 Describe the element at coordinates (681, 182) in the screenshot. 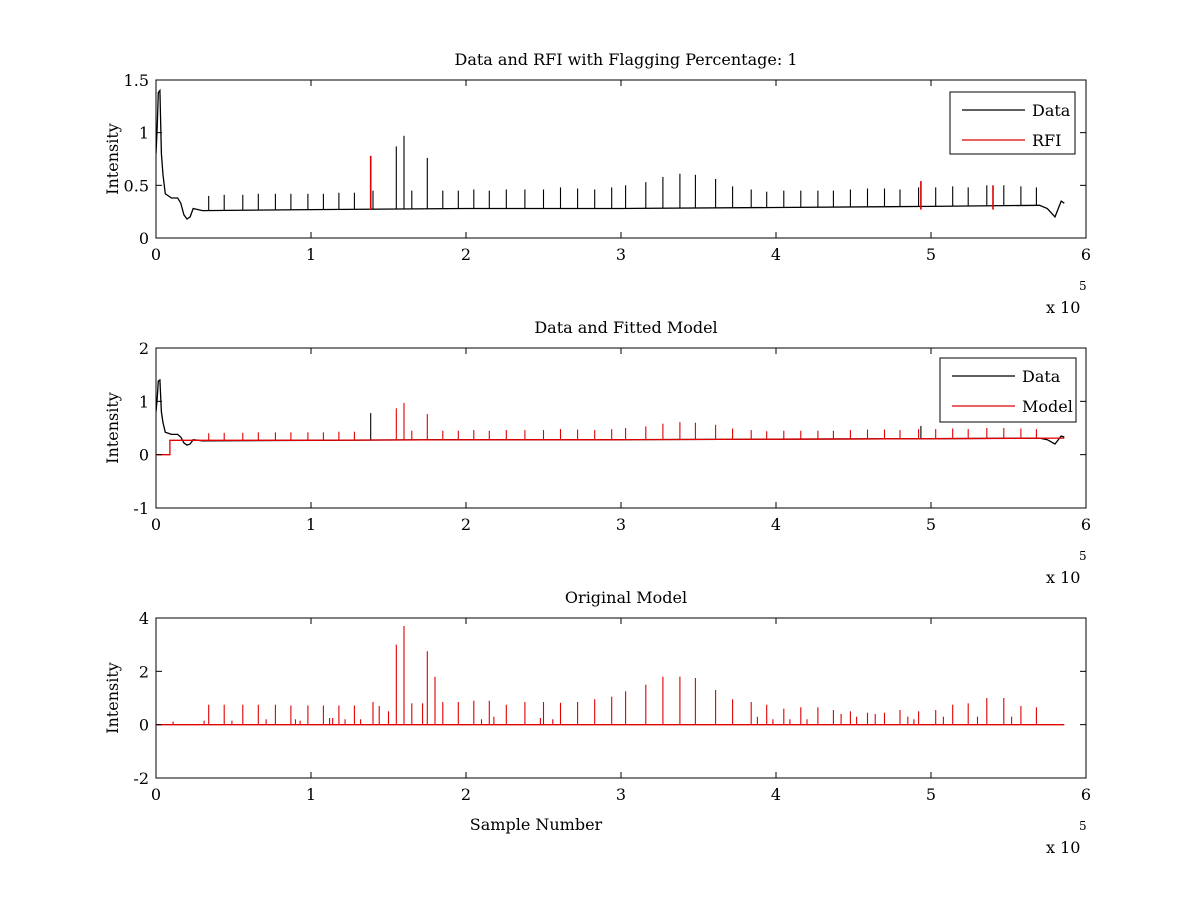

I see `series-rfi` at that location.